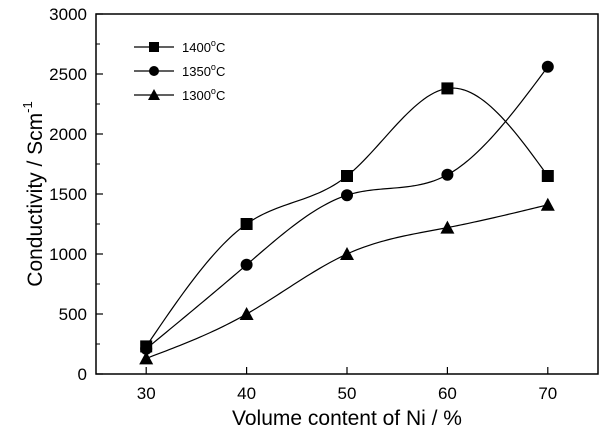  I want to click on y-tick-label: 500, so click(73, 314).